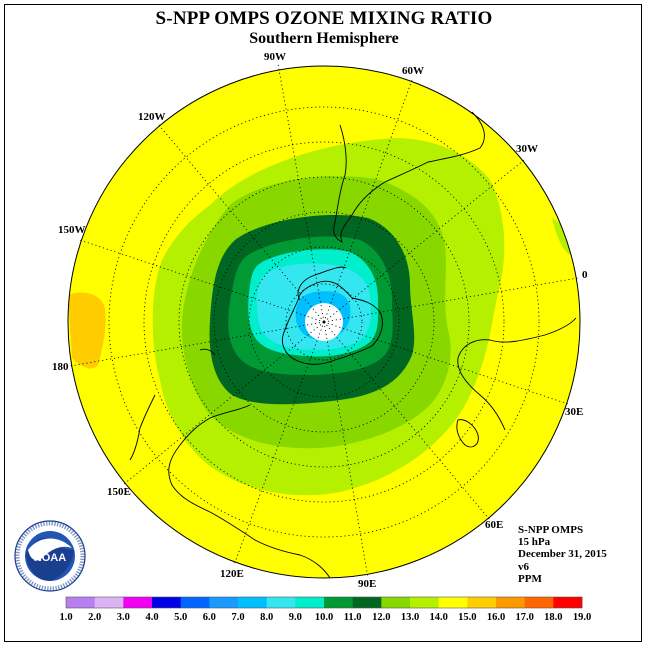  I want to click on coast-ross-detail, so click(207, 352).